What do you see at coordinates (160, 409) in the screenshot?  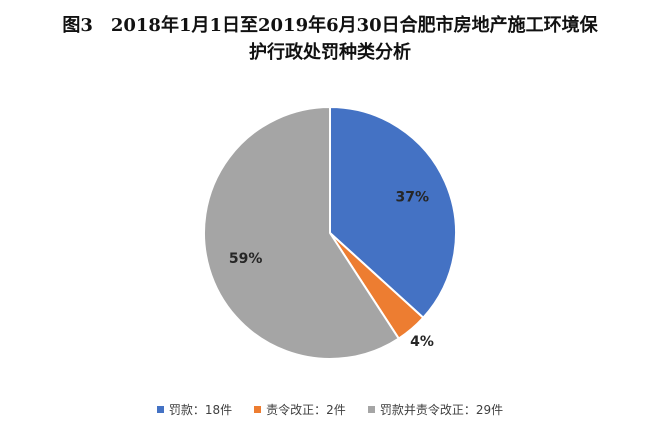 I see `legend-swatch-fakuan` at bounding box center [160, 409].